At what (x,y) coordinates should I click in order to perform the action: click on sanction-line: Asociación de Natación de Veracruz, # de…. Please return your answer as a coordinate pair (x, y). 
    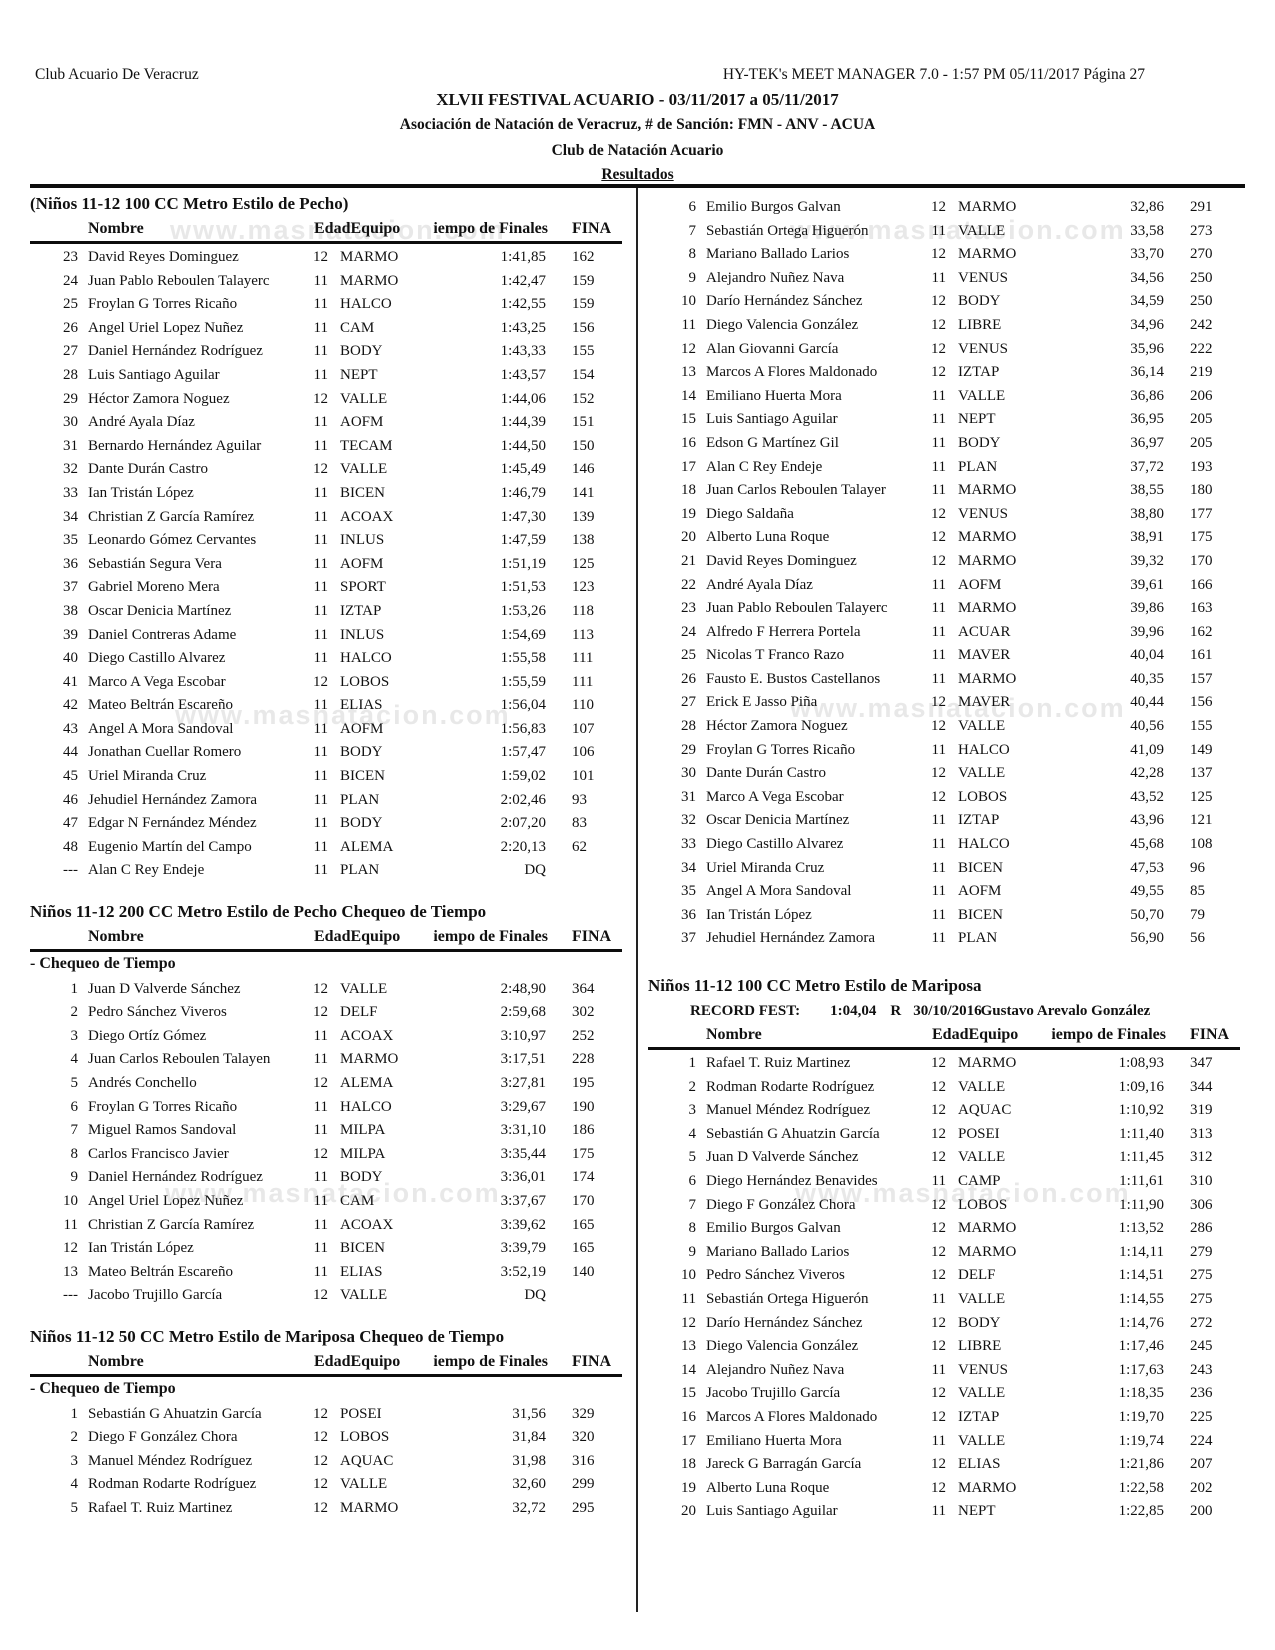
    Looking at the image, I should click on (637, 124).